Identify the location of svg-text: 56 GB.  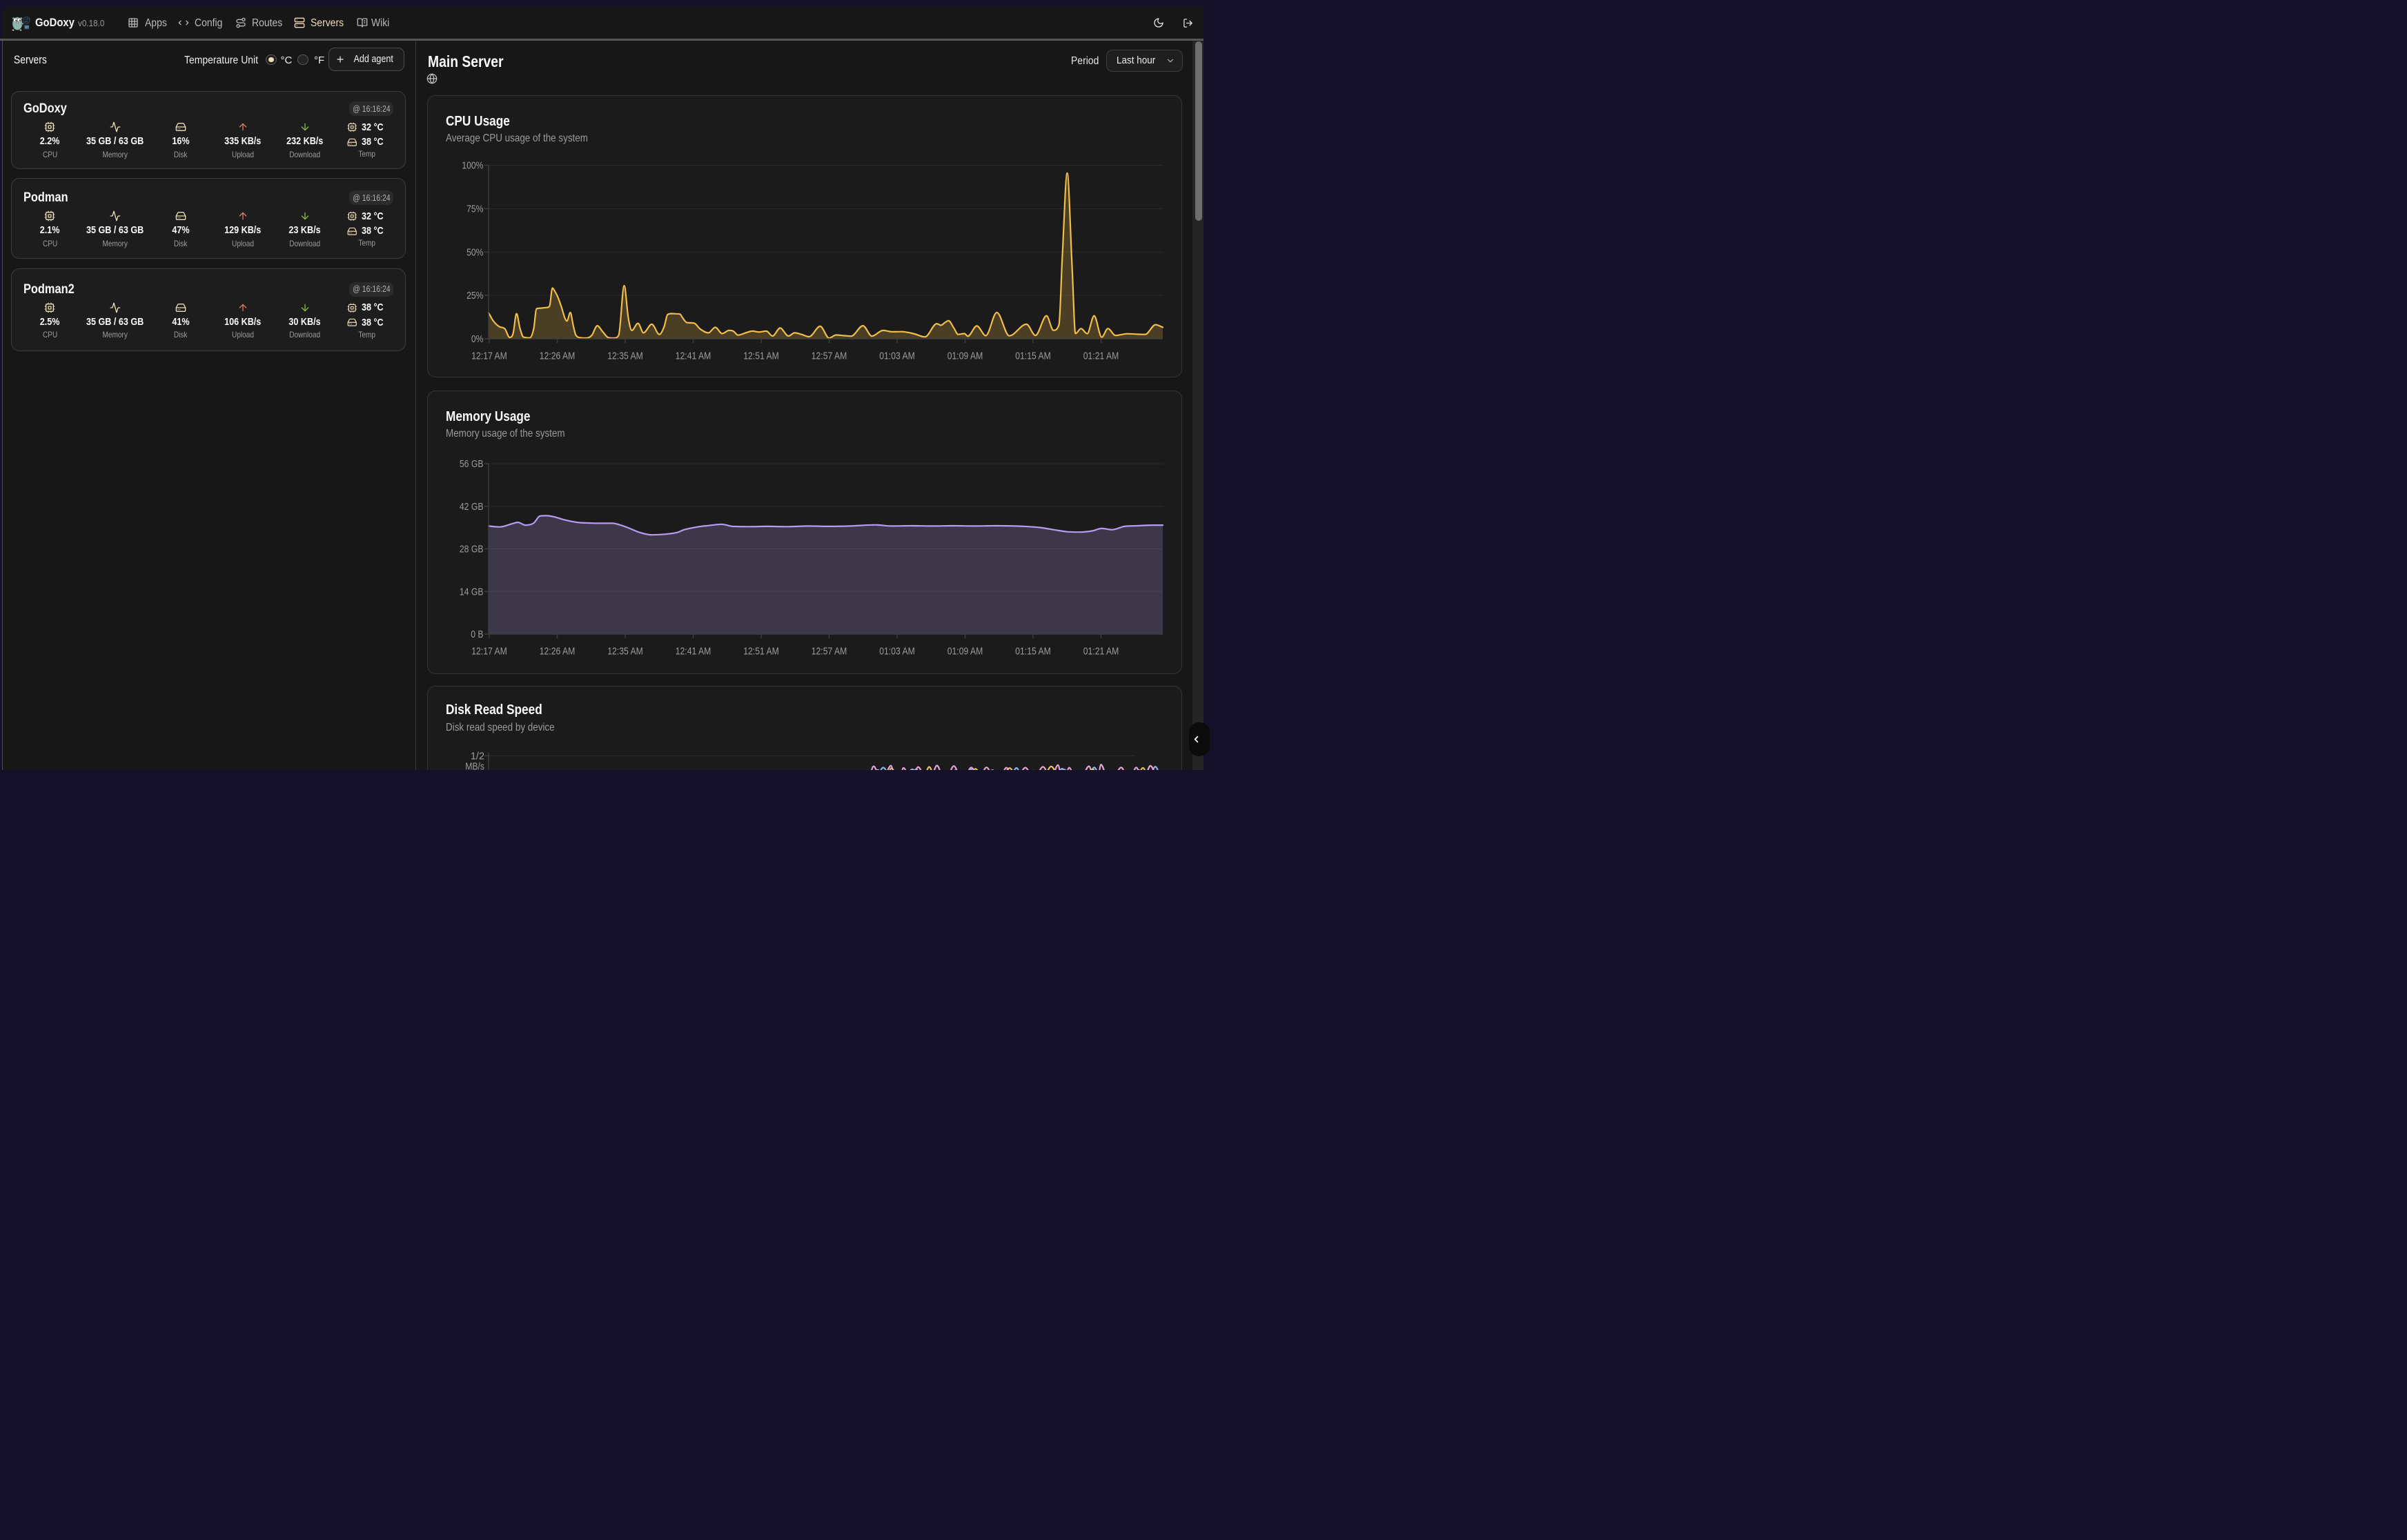
(471, 465).